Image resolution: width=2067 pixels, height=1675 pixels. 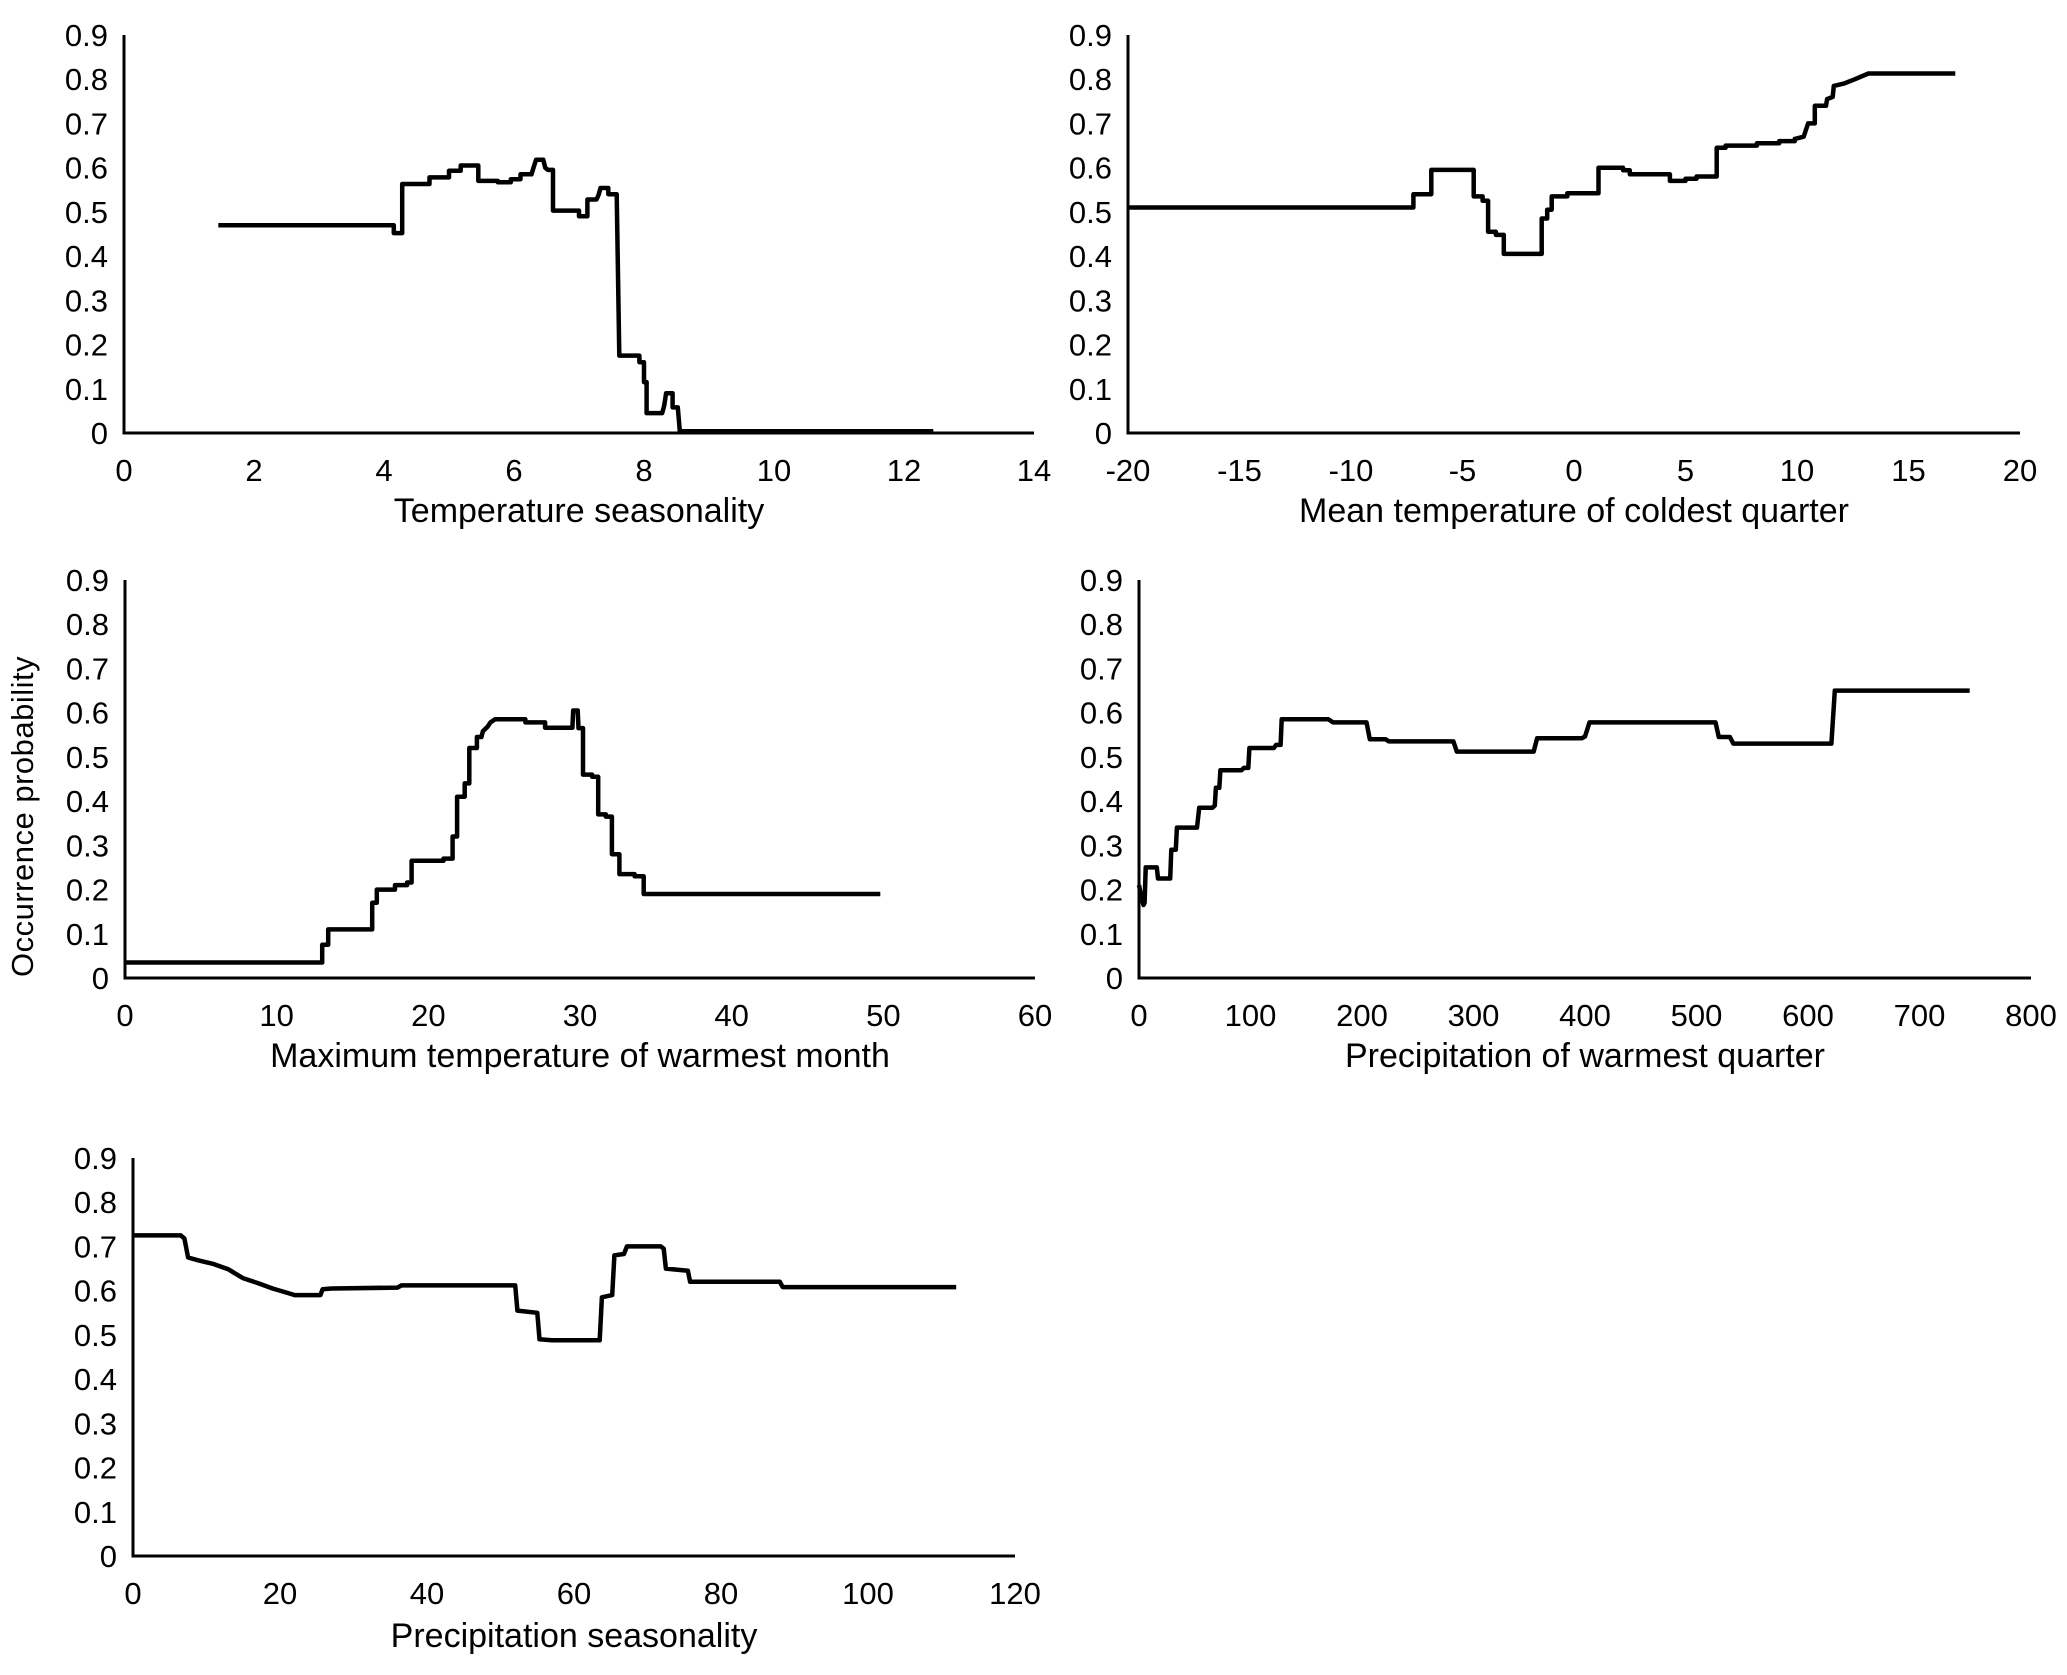 I want to click on x-tick-label: -20, so click(x=1128, y=470).